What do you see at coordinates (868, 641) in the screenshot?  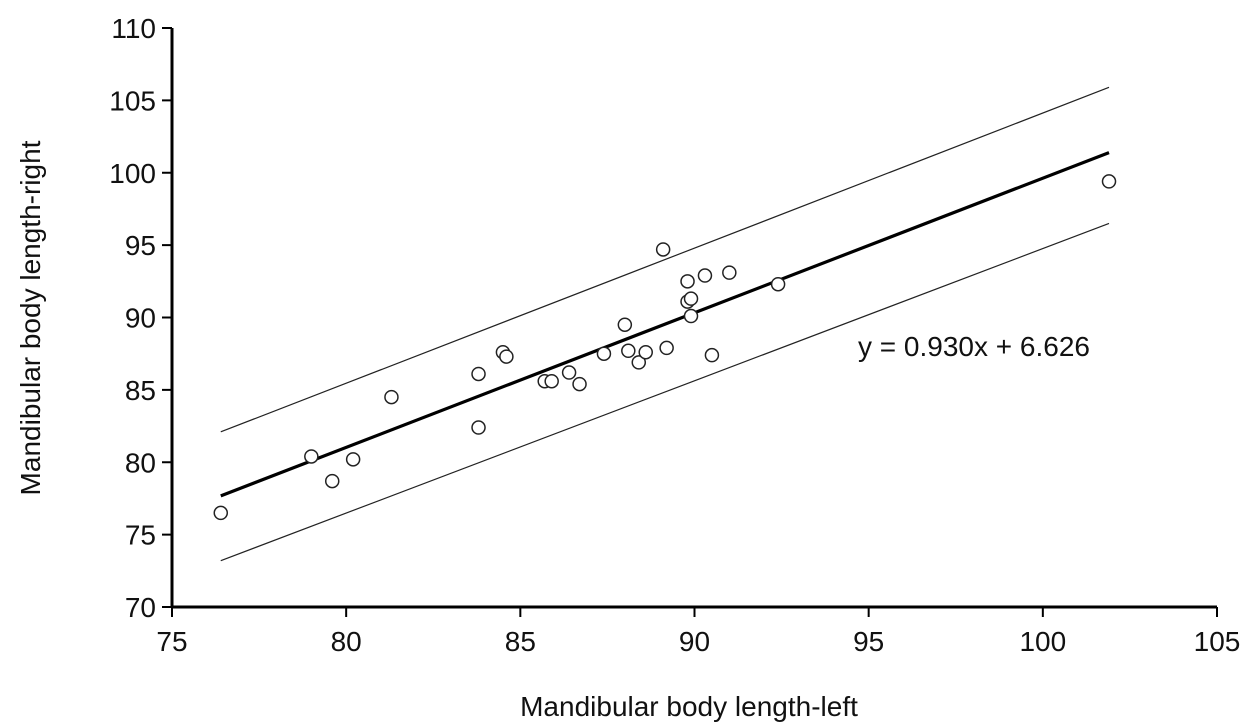 I see `x-tick-label: 95` at bounding box center [868, 641].